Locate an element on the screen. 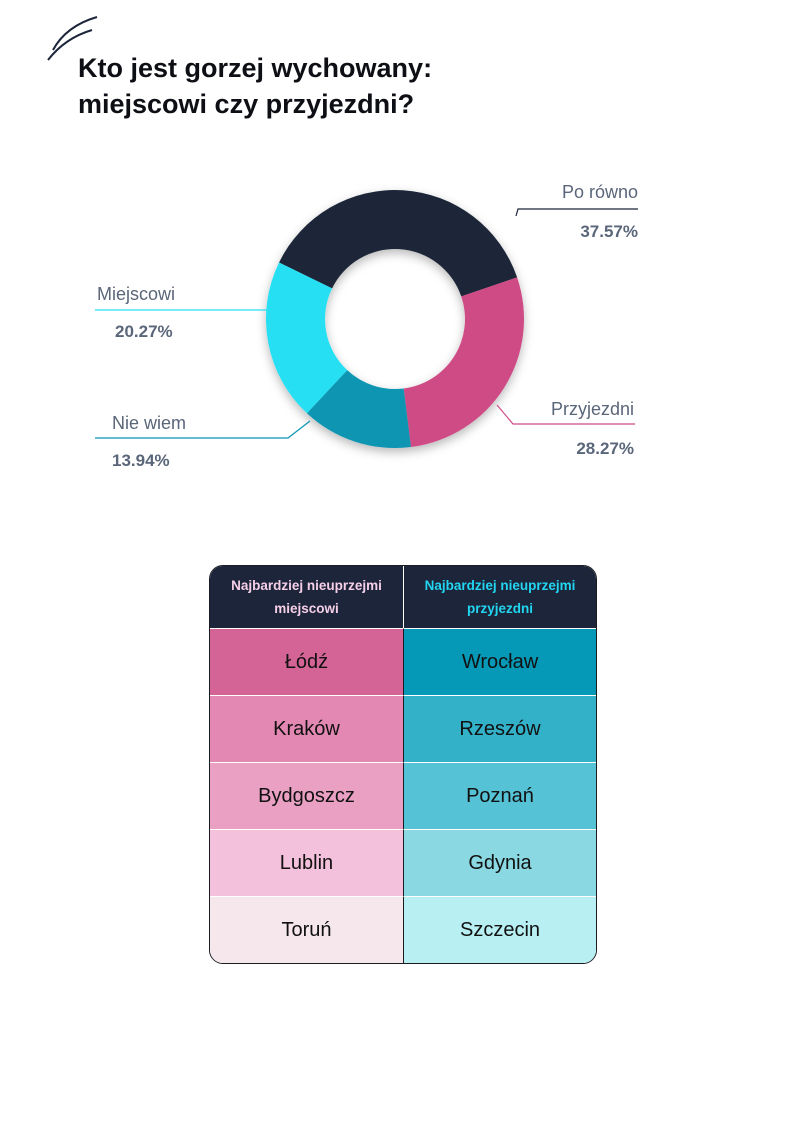 The image size is (808, 1137). header-miejscowi-line-1: Najbardziej nieuprzejmi is located at coordinates (306, 585).